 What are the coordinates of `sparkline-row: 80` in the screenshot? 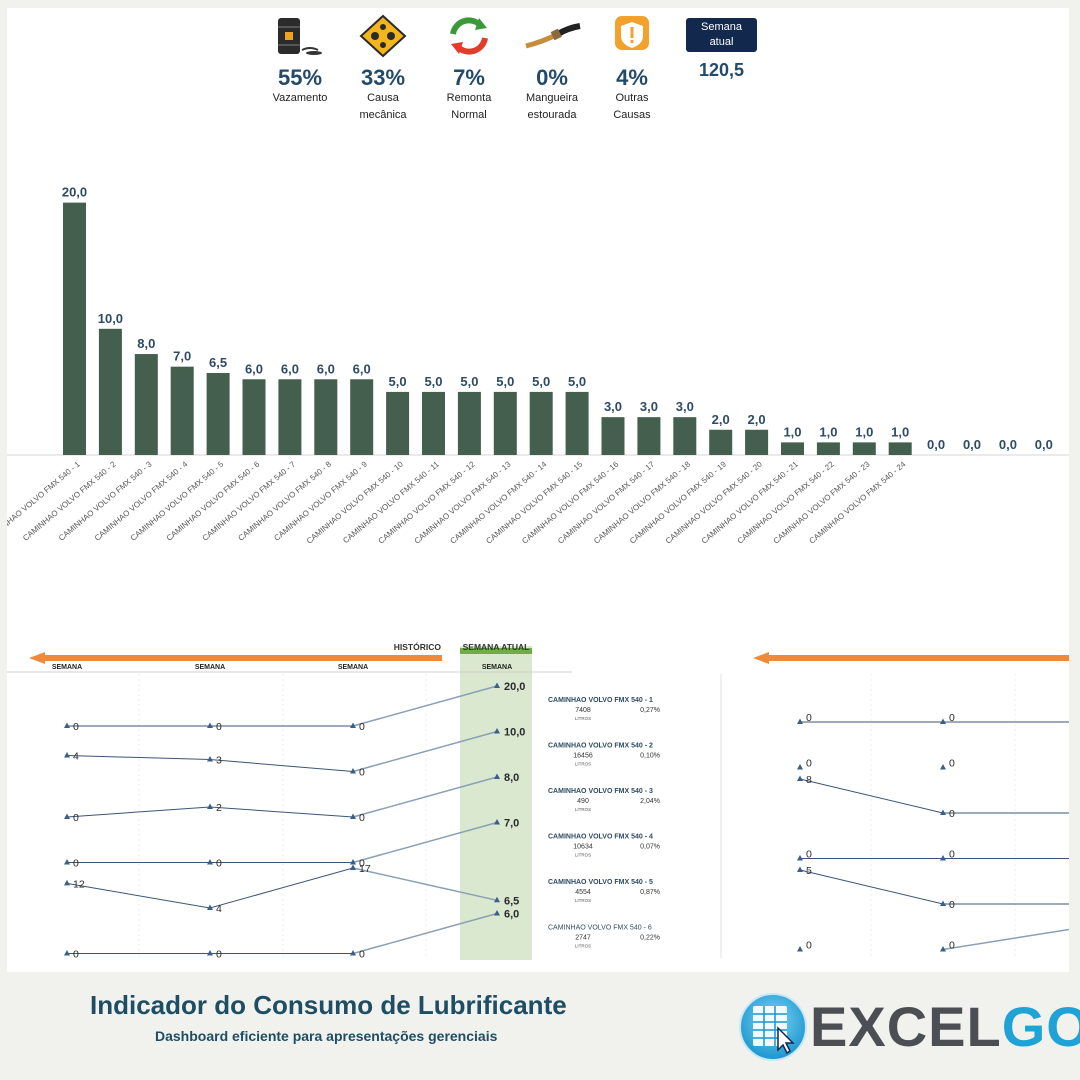 It's located at (933, 797).